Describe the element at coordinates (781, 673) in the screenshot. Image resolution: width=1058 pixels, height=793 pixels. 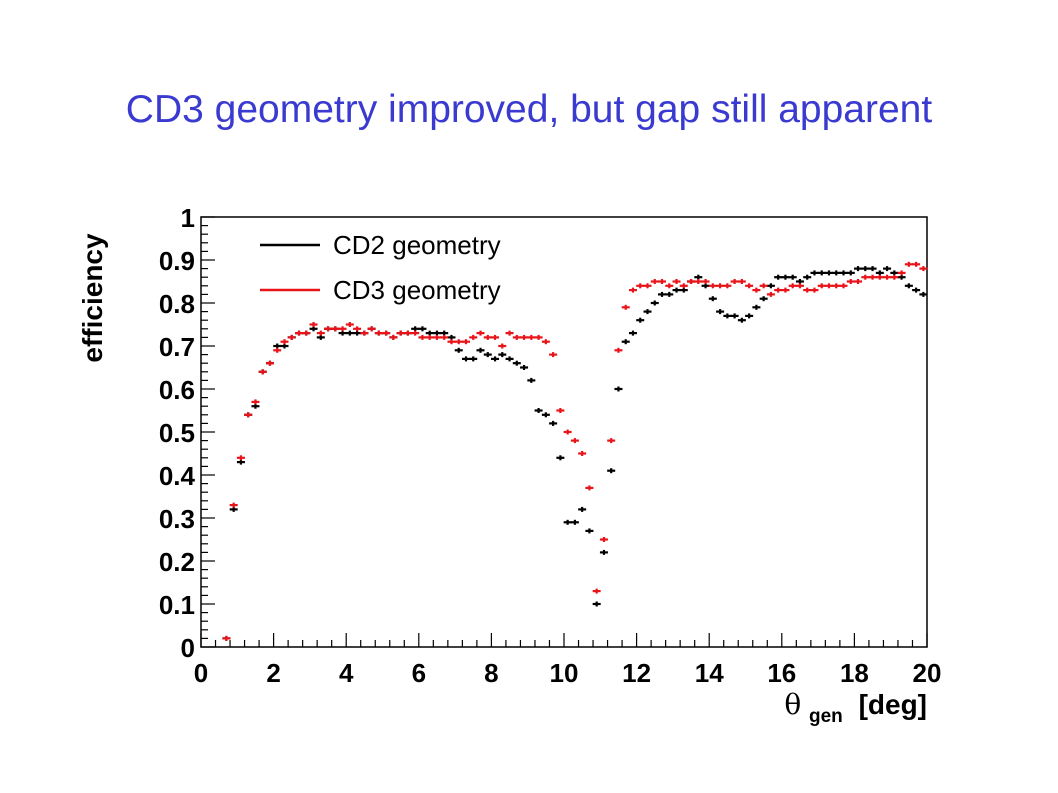
I see `x-tick-label: 16` at that location.